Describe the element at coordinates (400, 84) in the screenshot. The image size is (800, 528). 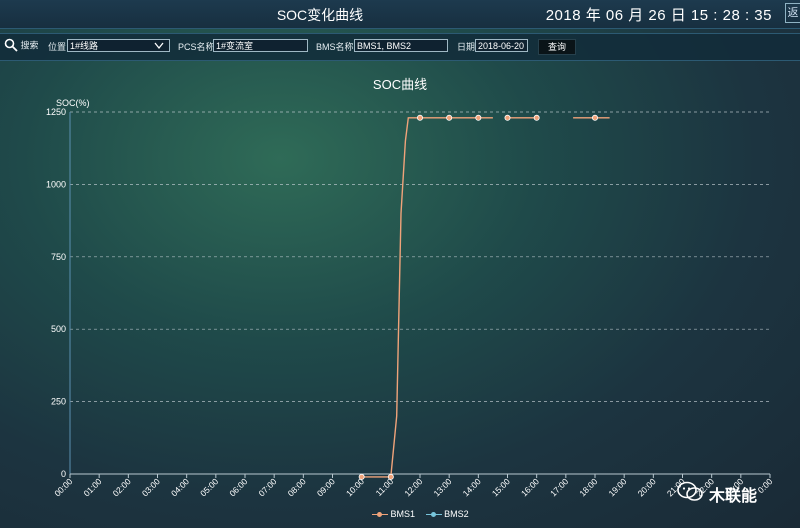
I see `chart-title: SOC曲线` at that location.